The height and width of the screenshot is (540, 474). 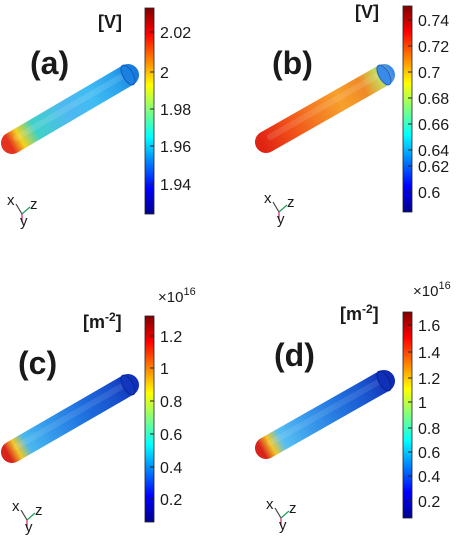 I want to click on tick-label: 2, so click(x=164, y=73).